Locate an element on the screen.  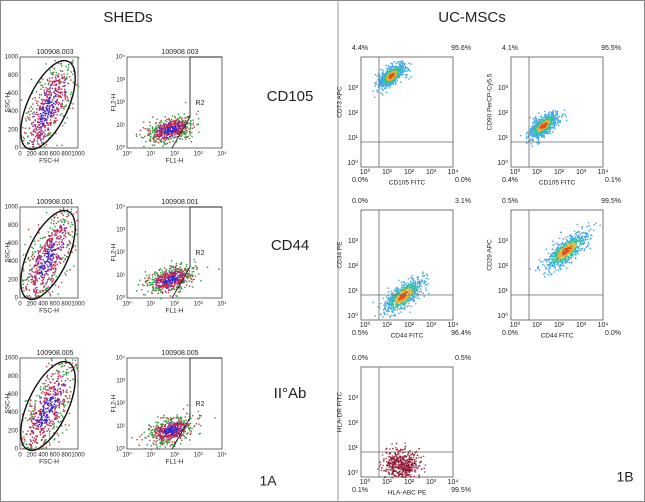
x-axis-label: FL1-H is located at coordinates (174, 462).